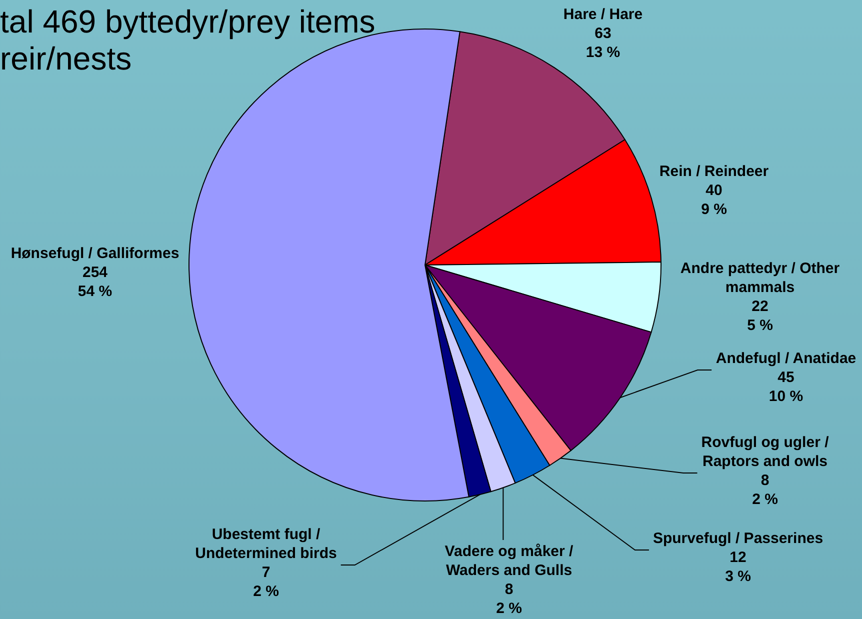 The width and height of the screenshot is (862, 619). Describe the element at coordinates (603, 14) in the screenshot. I see `slice-label: Hare / Hare` at that location.